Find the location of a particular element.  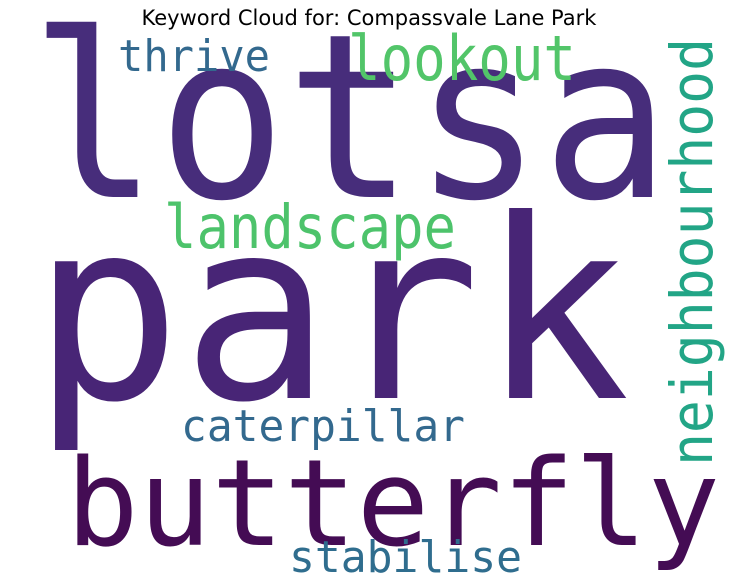

word-landscape: landscape is located at coordinates (310, 227).